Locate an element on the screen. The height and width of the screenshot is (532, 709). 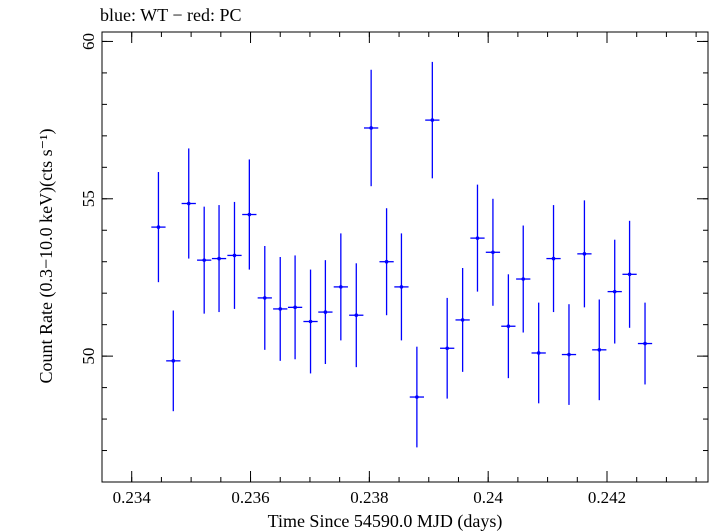
x-tick-label: 0.242 is located at coordinates (607, 497).